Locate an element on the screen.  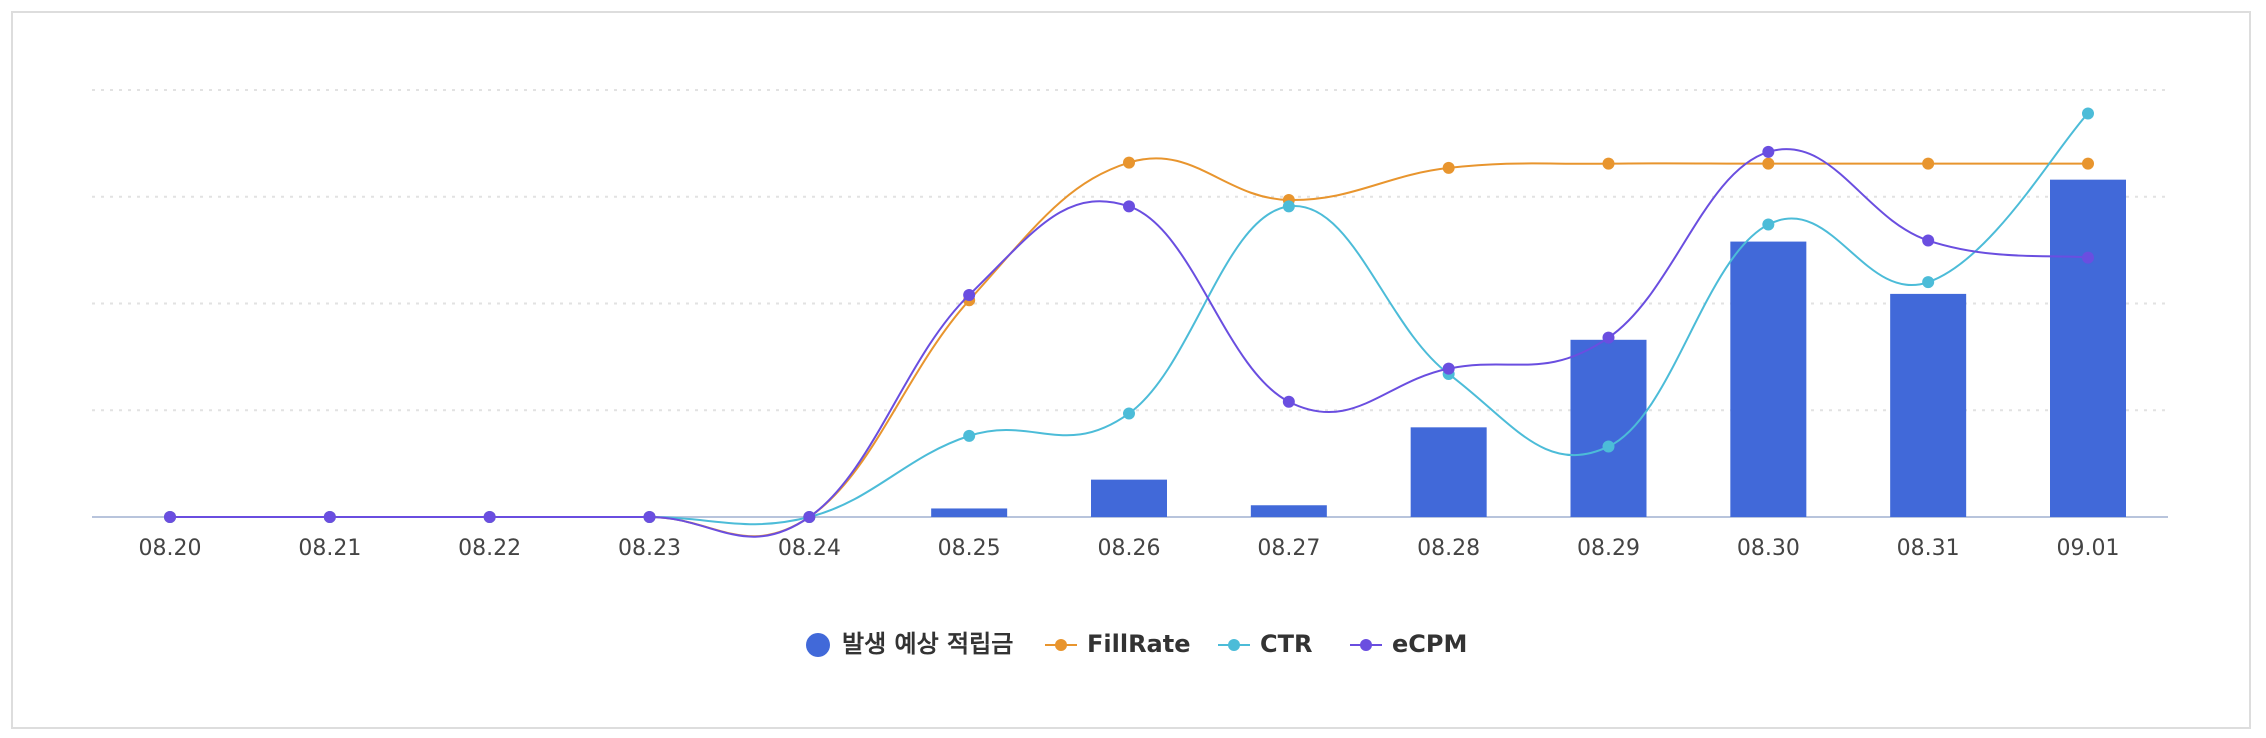
x-tick-label: 08.31 is located at coordinates (1928, 548).